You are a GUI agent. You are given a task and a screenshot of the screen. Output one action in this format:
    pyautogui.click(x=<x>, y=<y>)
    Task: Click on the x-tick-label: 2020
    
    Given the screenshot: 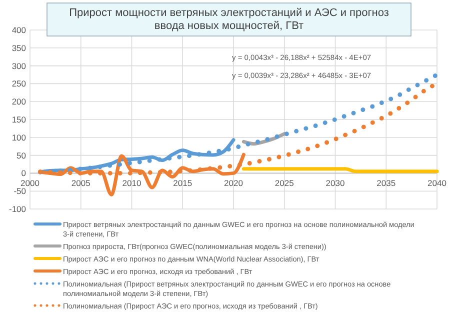 What is the action you would take?
    pyautogui.click(x=234, y=183)
    